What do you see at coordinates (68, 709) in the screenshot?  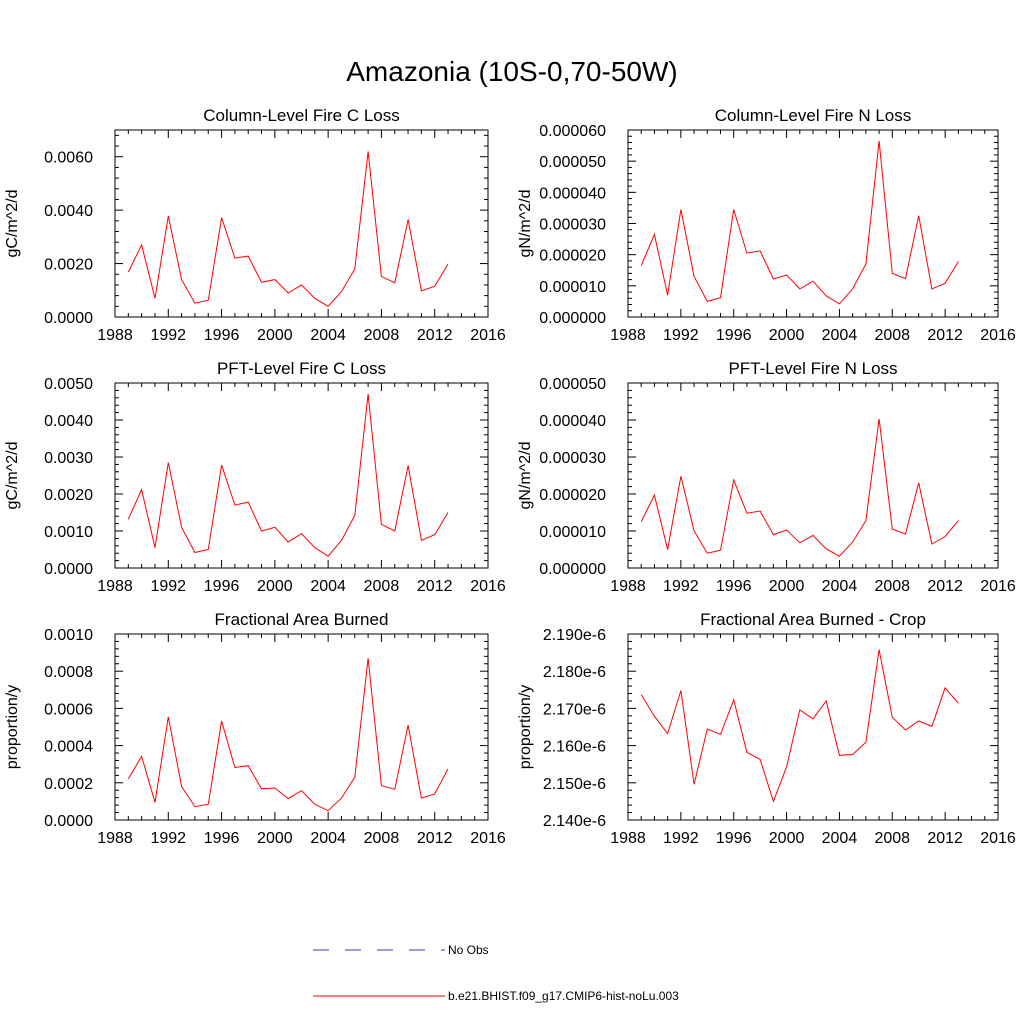 I see `y-tick-label: 0.0006` at bounding box center [68, 709].